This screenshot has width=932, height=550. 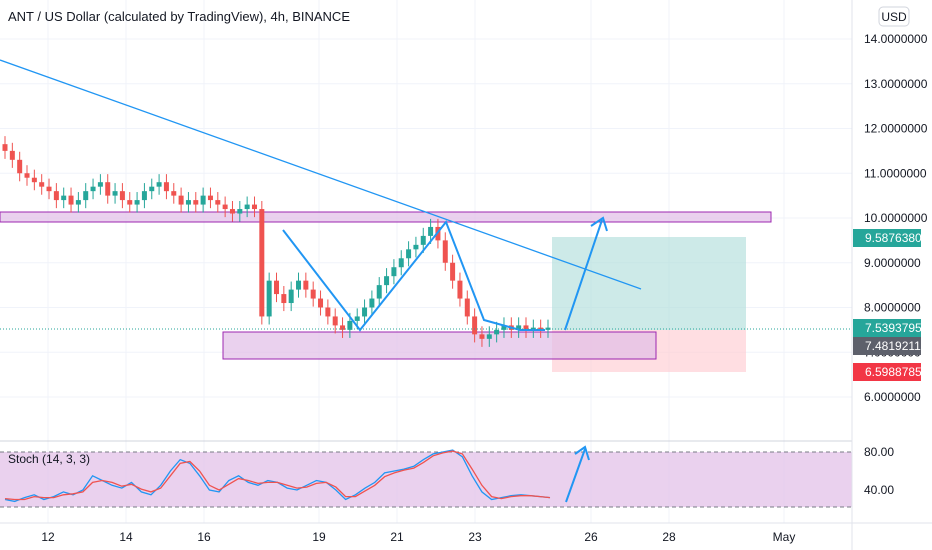 What do you see at coordinates (649, 283) in the screenshot?
I see `profit-zone` at bounding box center [649, 283].